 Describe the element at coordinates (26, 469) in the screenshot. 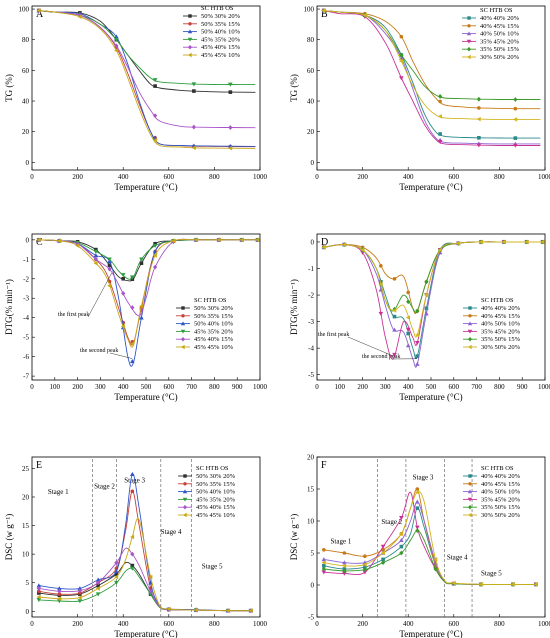

I see `y-tick-label: 25` at that location.